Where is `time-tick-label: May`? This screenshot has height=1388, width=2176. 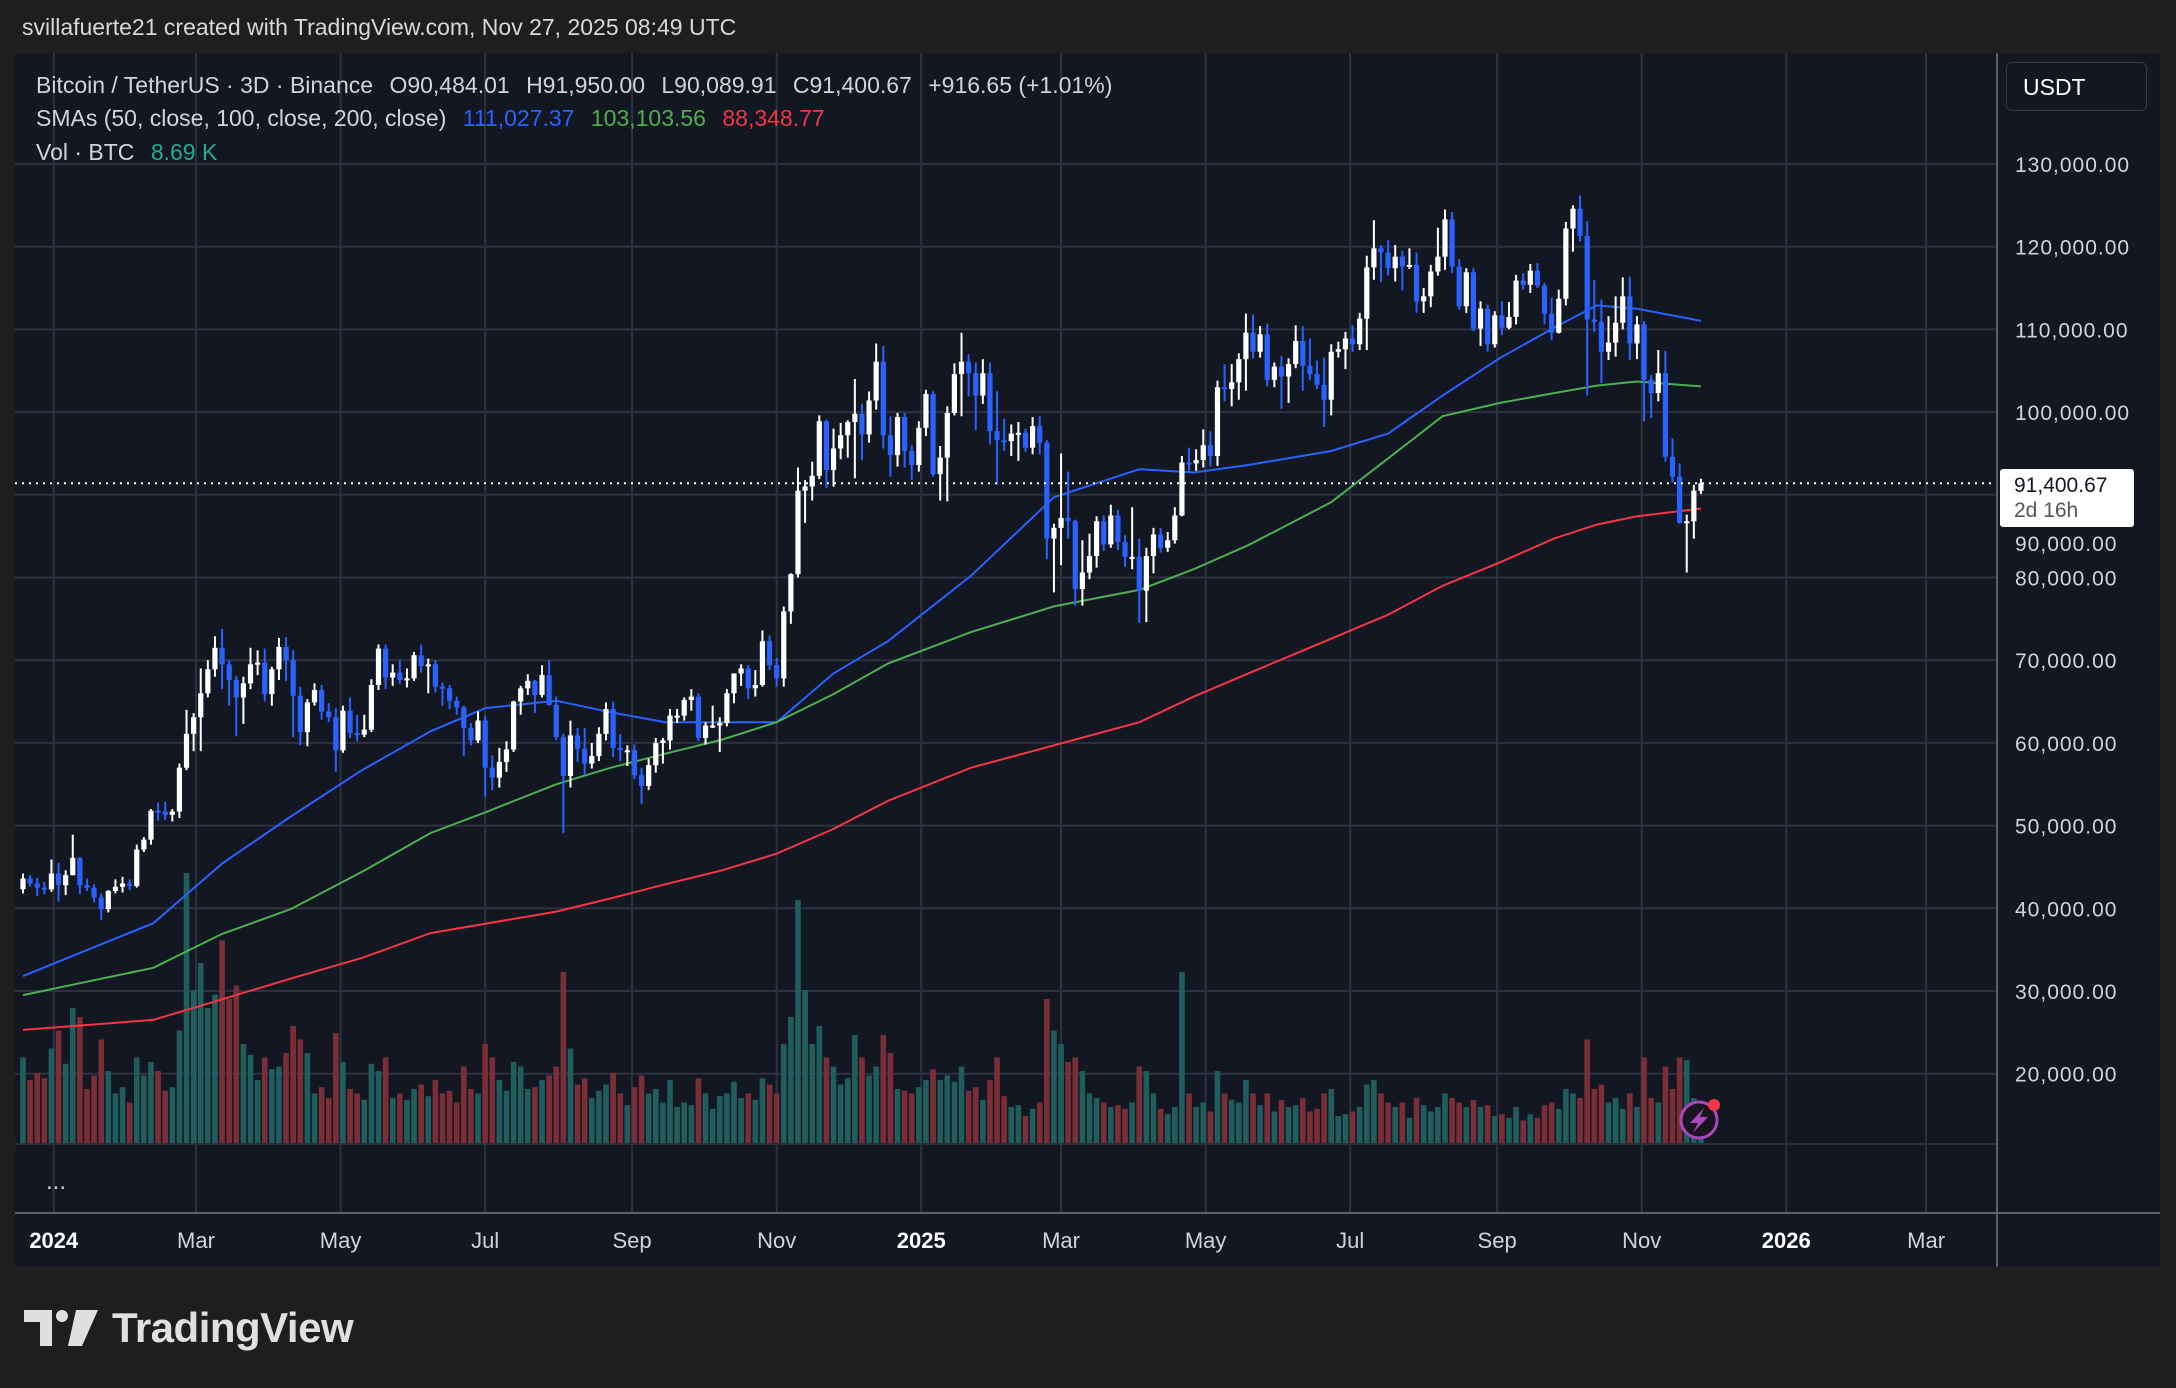
time-tick-label: May is located at coordinates (1206, 1240).